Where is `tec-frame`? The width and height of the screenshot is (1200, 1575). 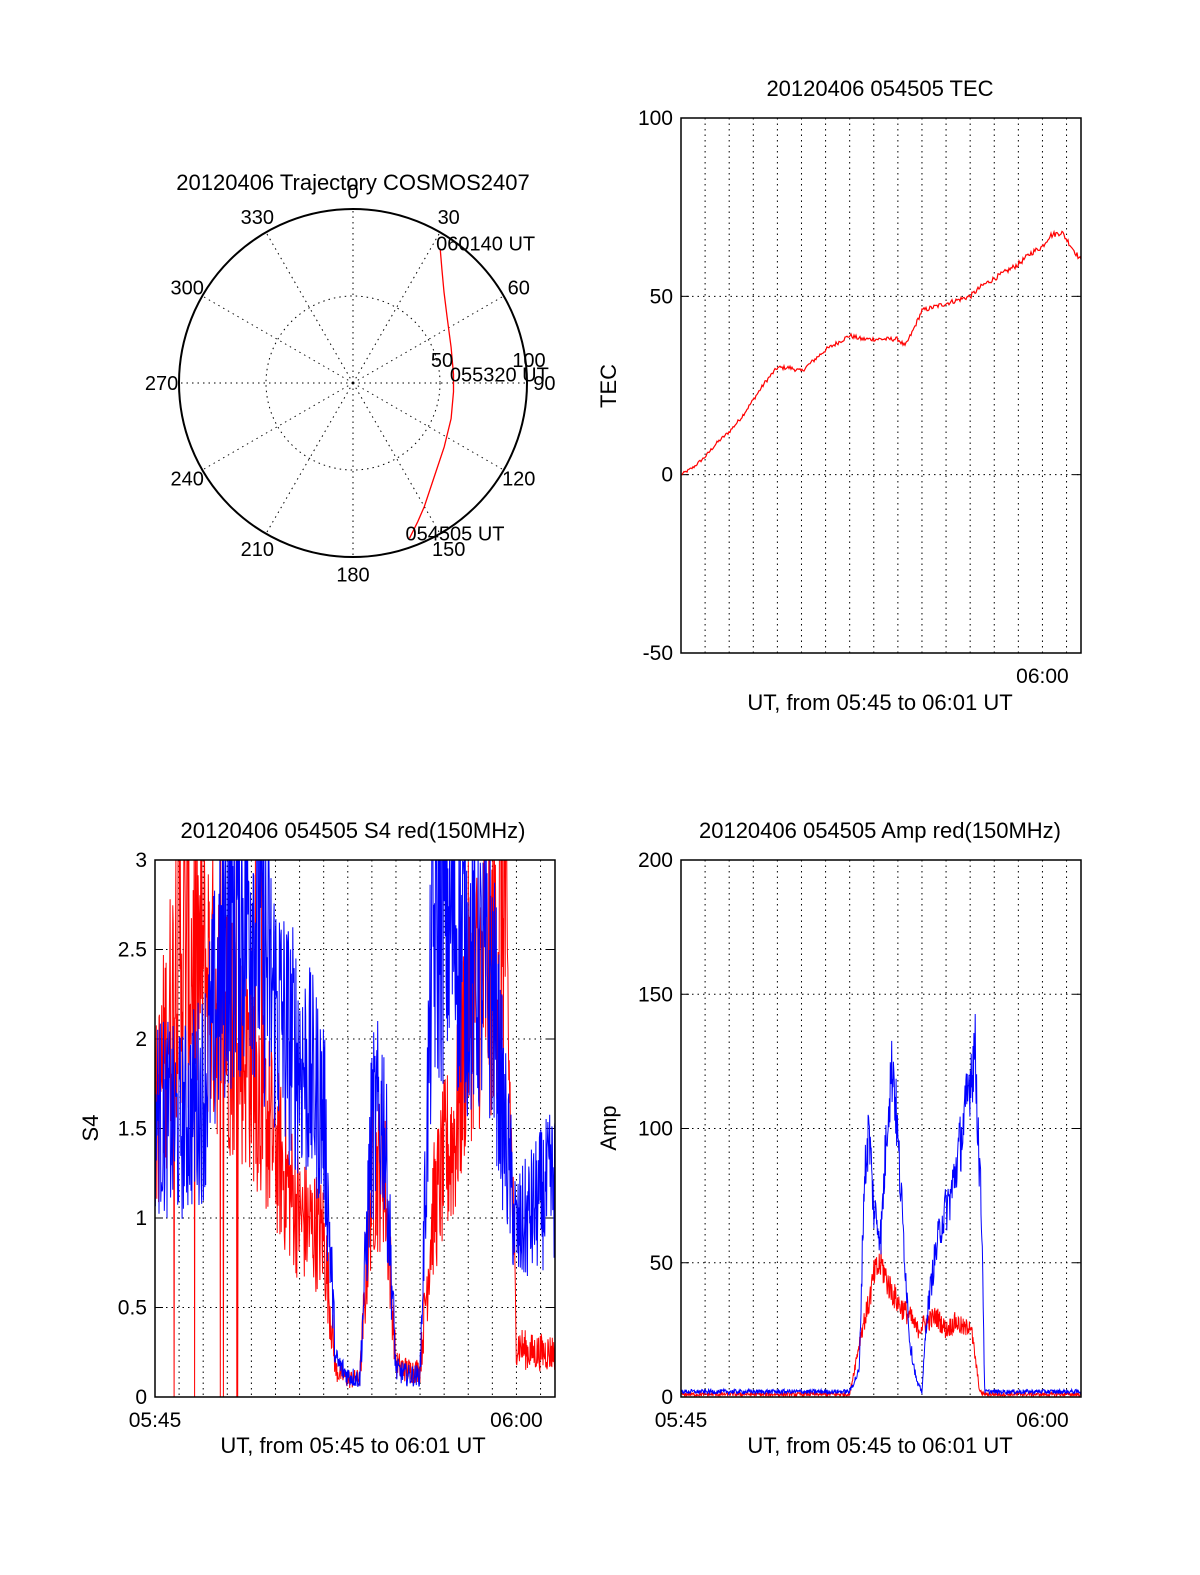 tec-frame is located at coordinates (881, 385).